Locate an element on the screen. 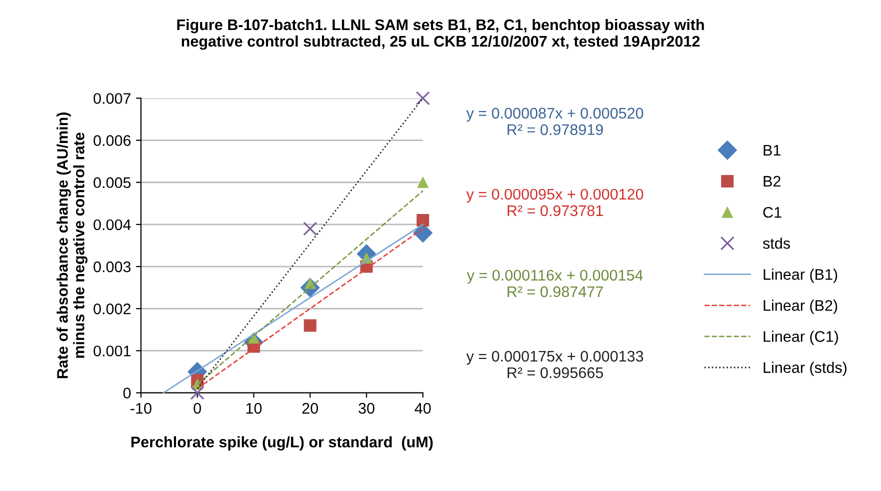  y-axis-title: Rate of absorbance change (AU/min) minus the negative control rate is located at coordinates (72, 245).